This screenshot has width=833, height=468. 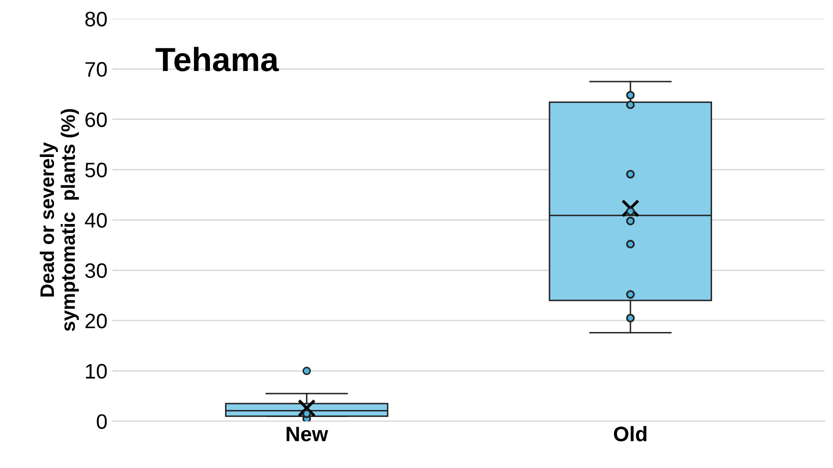 I want to click on y-tick-label: 0, so click(x=101, y=421).